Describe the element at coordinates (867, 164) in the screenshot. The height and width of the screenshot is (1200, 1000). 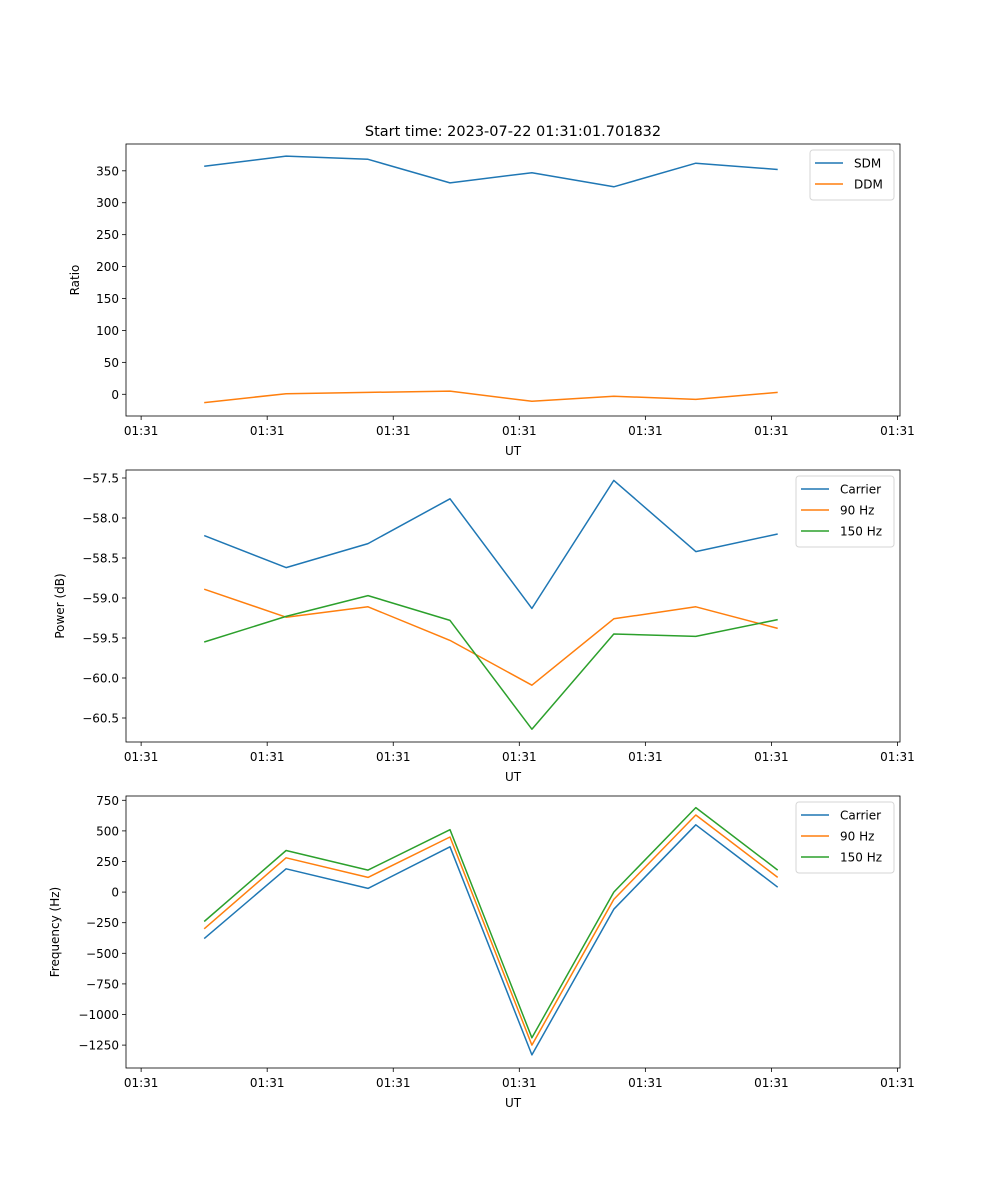
I see `legend-label: SDM` at that location.